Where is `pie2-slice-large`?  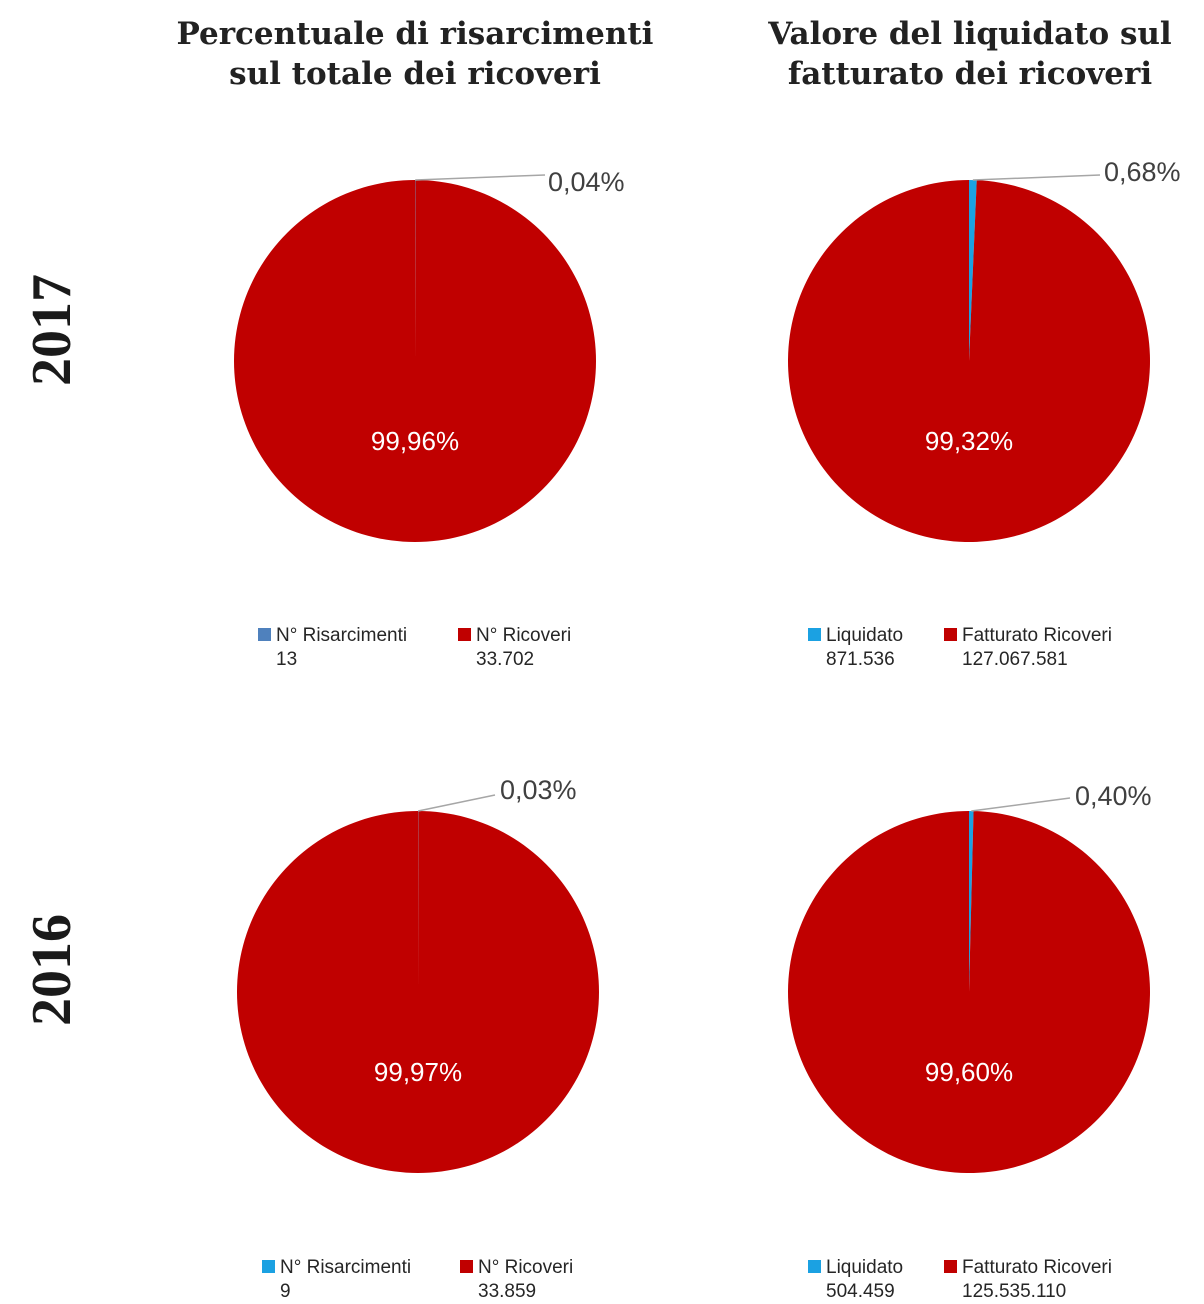
pie2-slice-large is located at coordinates (968, 361).